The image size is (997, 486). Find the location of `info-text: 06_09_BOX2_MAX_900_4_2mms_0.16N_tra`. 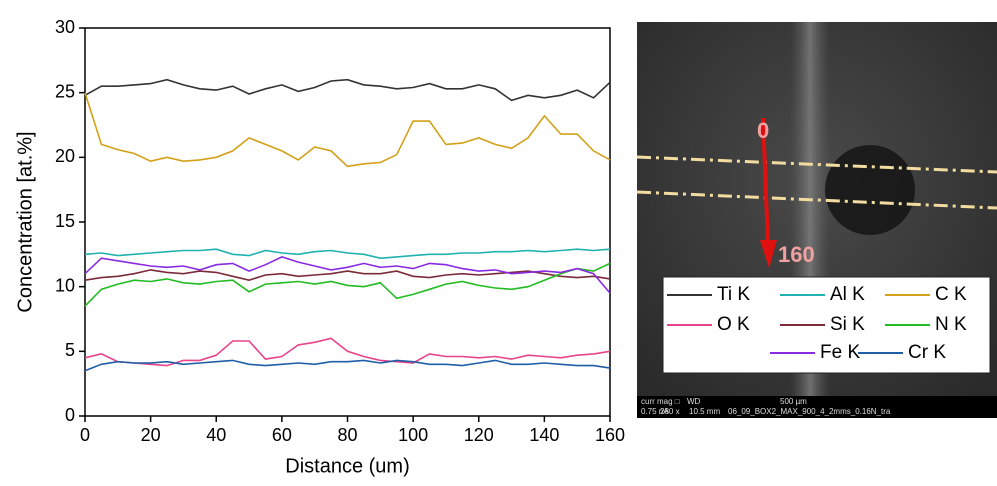

info-text: 06_09_BOX2_MAX_900_4_2mms_0.16N_tra is located at coordinates (809, 411).